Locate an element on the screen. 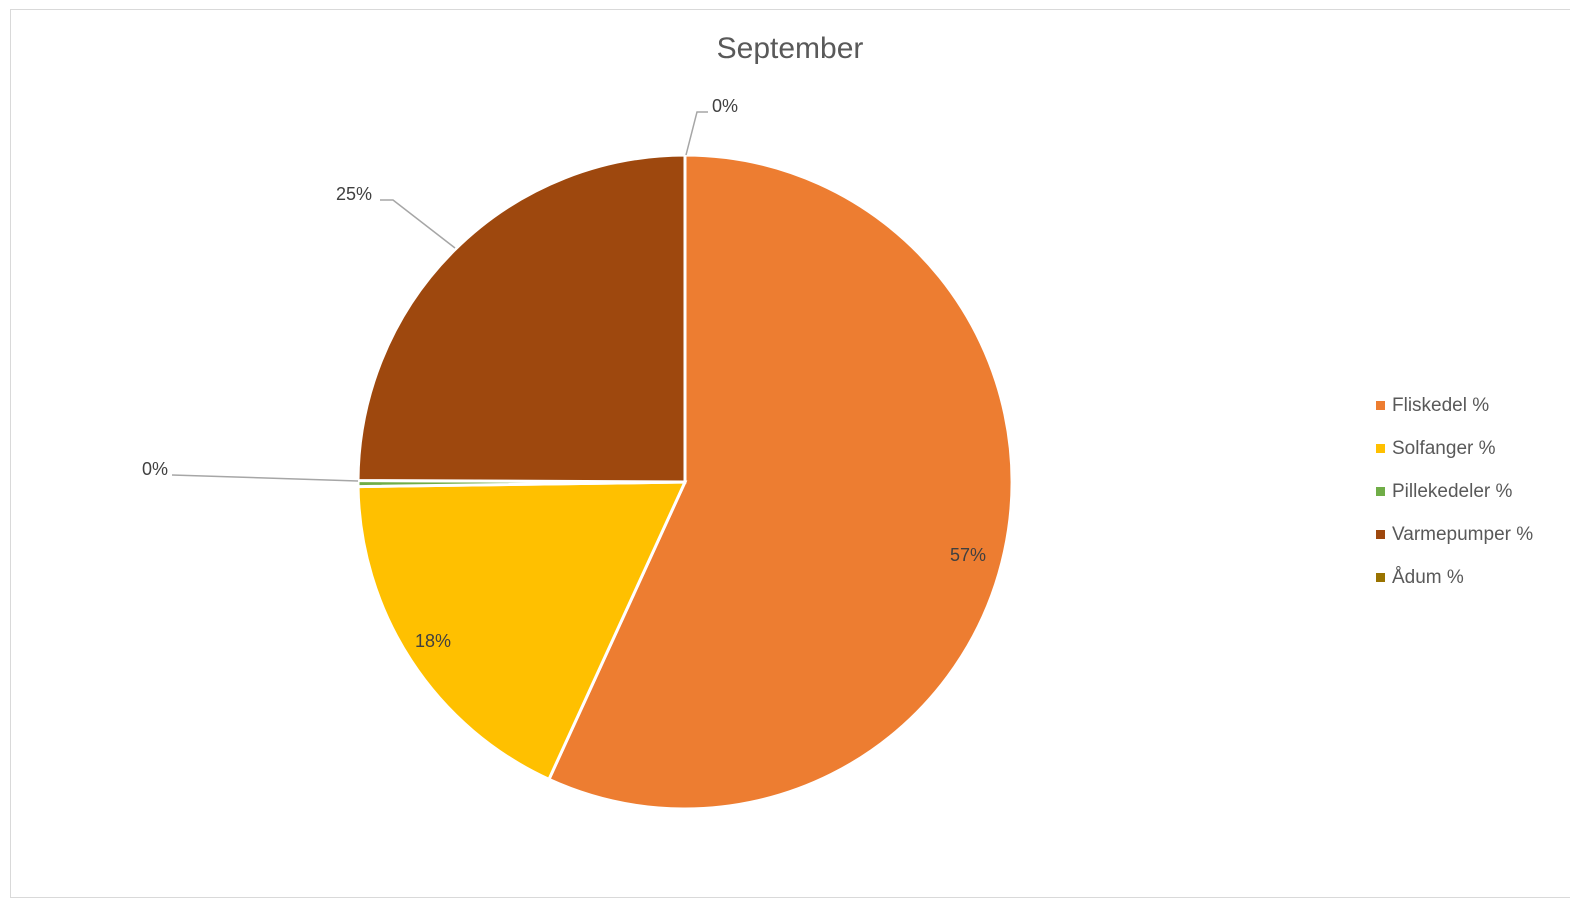 This screenshot has width=1570, height=898. data-label-varmepumper: 25% is located at coordinates (354, 194).